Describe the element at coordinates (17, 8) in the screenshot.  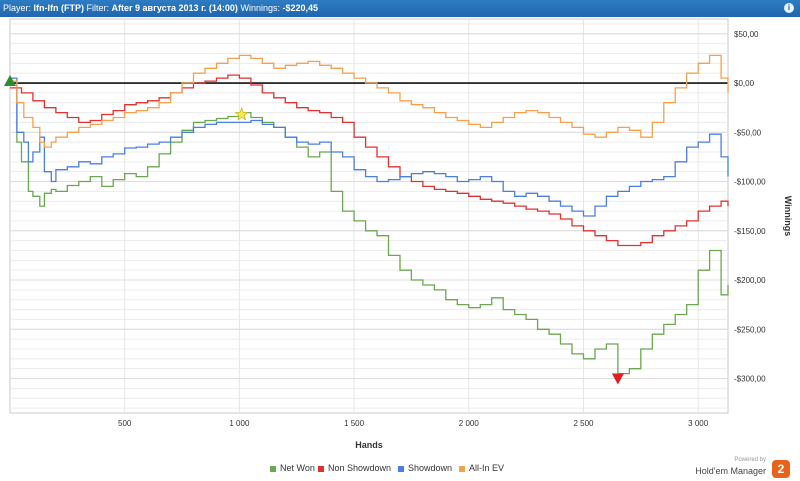
I see `player-label: Player:` at that location.